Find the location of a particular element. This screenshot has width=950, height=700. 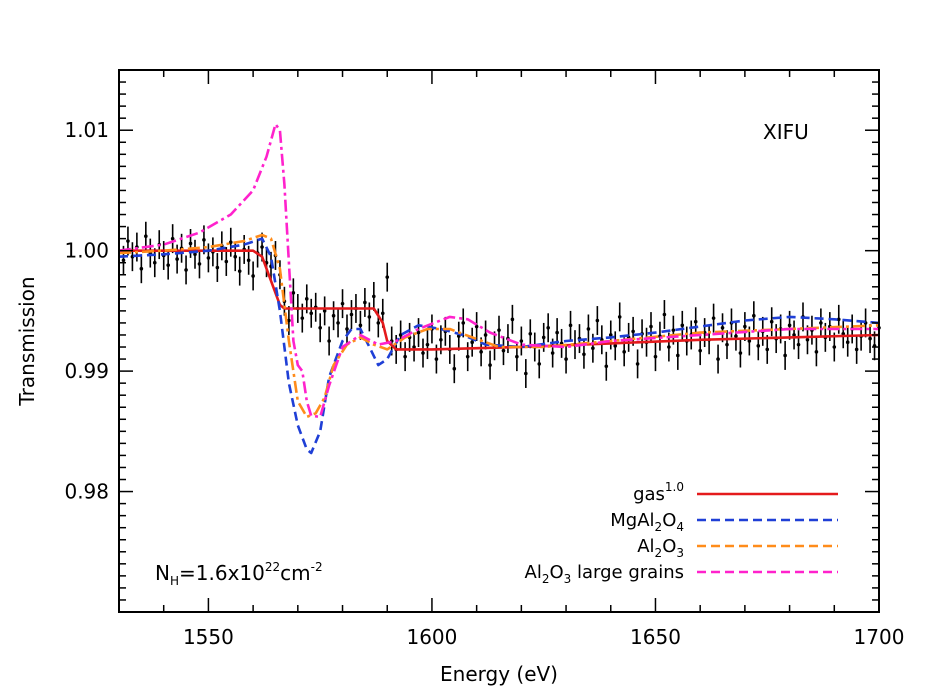

x-axis-title: Energy (eV) is located at coordinates (499, 674).